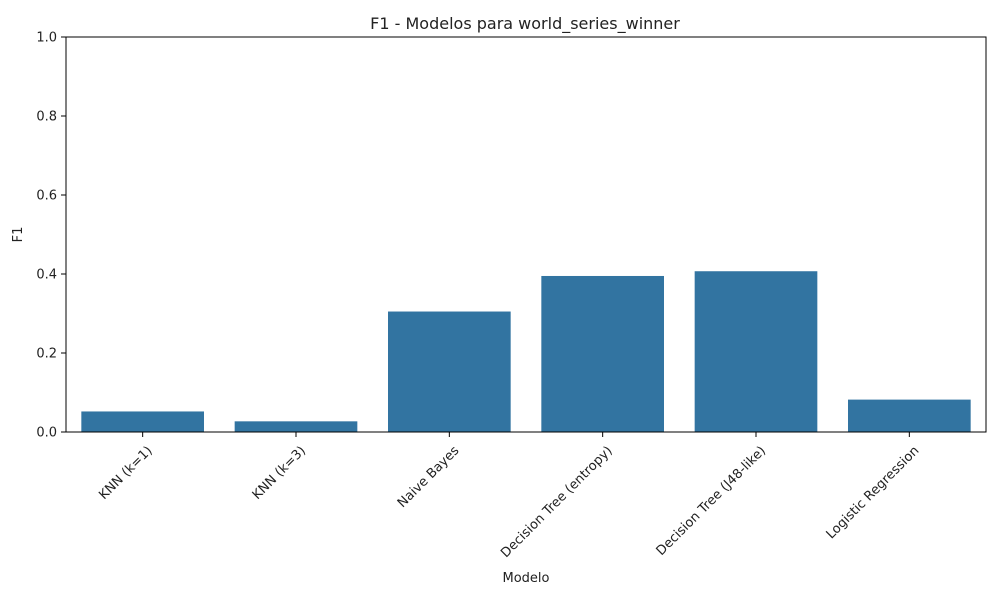 This screenshot has width=1000, height=600. Describe the element at coordinates (51, 236) in the screenshot. I see `y-axis: 0.0 0.2 0.4 0.6 0.8 1.0` at that location.